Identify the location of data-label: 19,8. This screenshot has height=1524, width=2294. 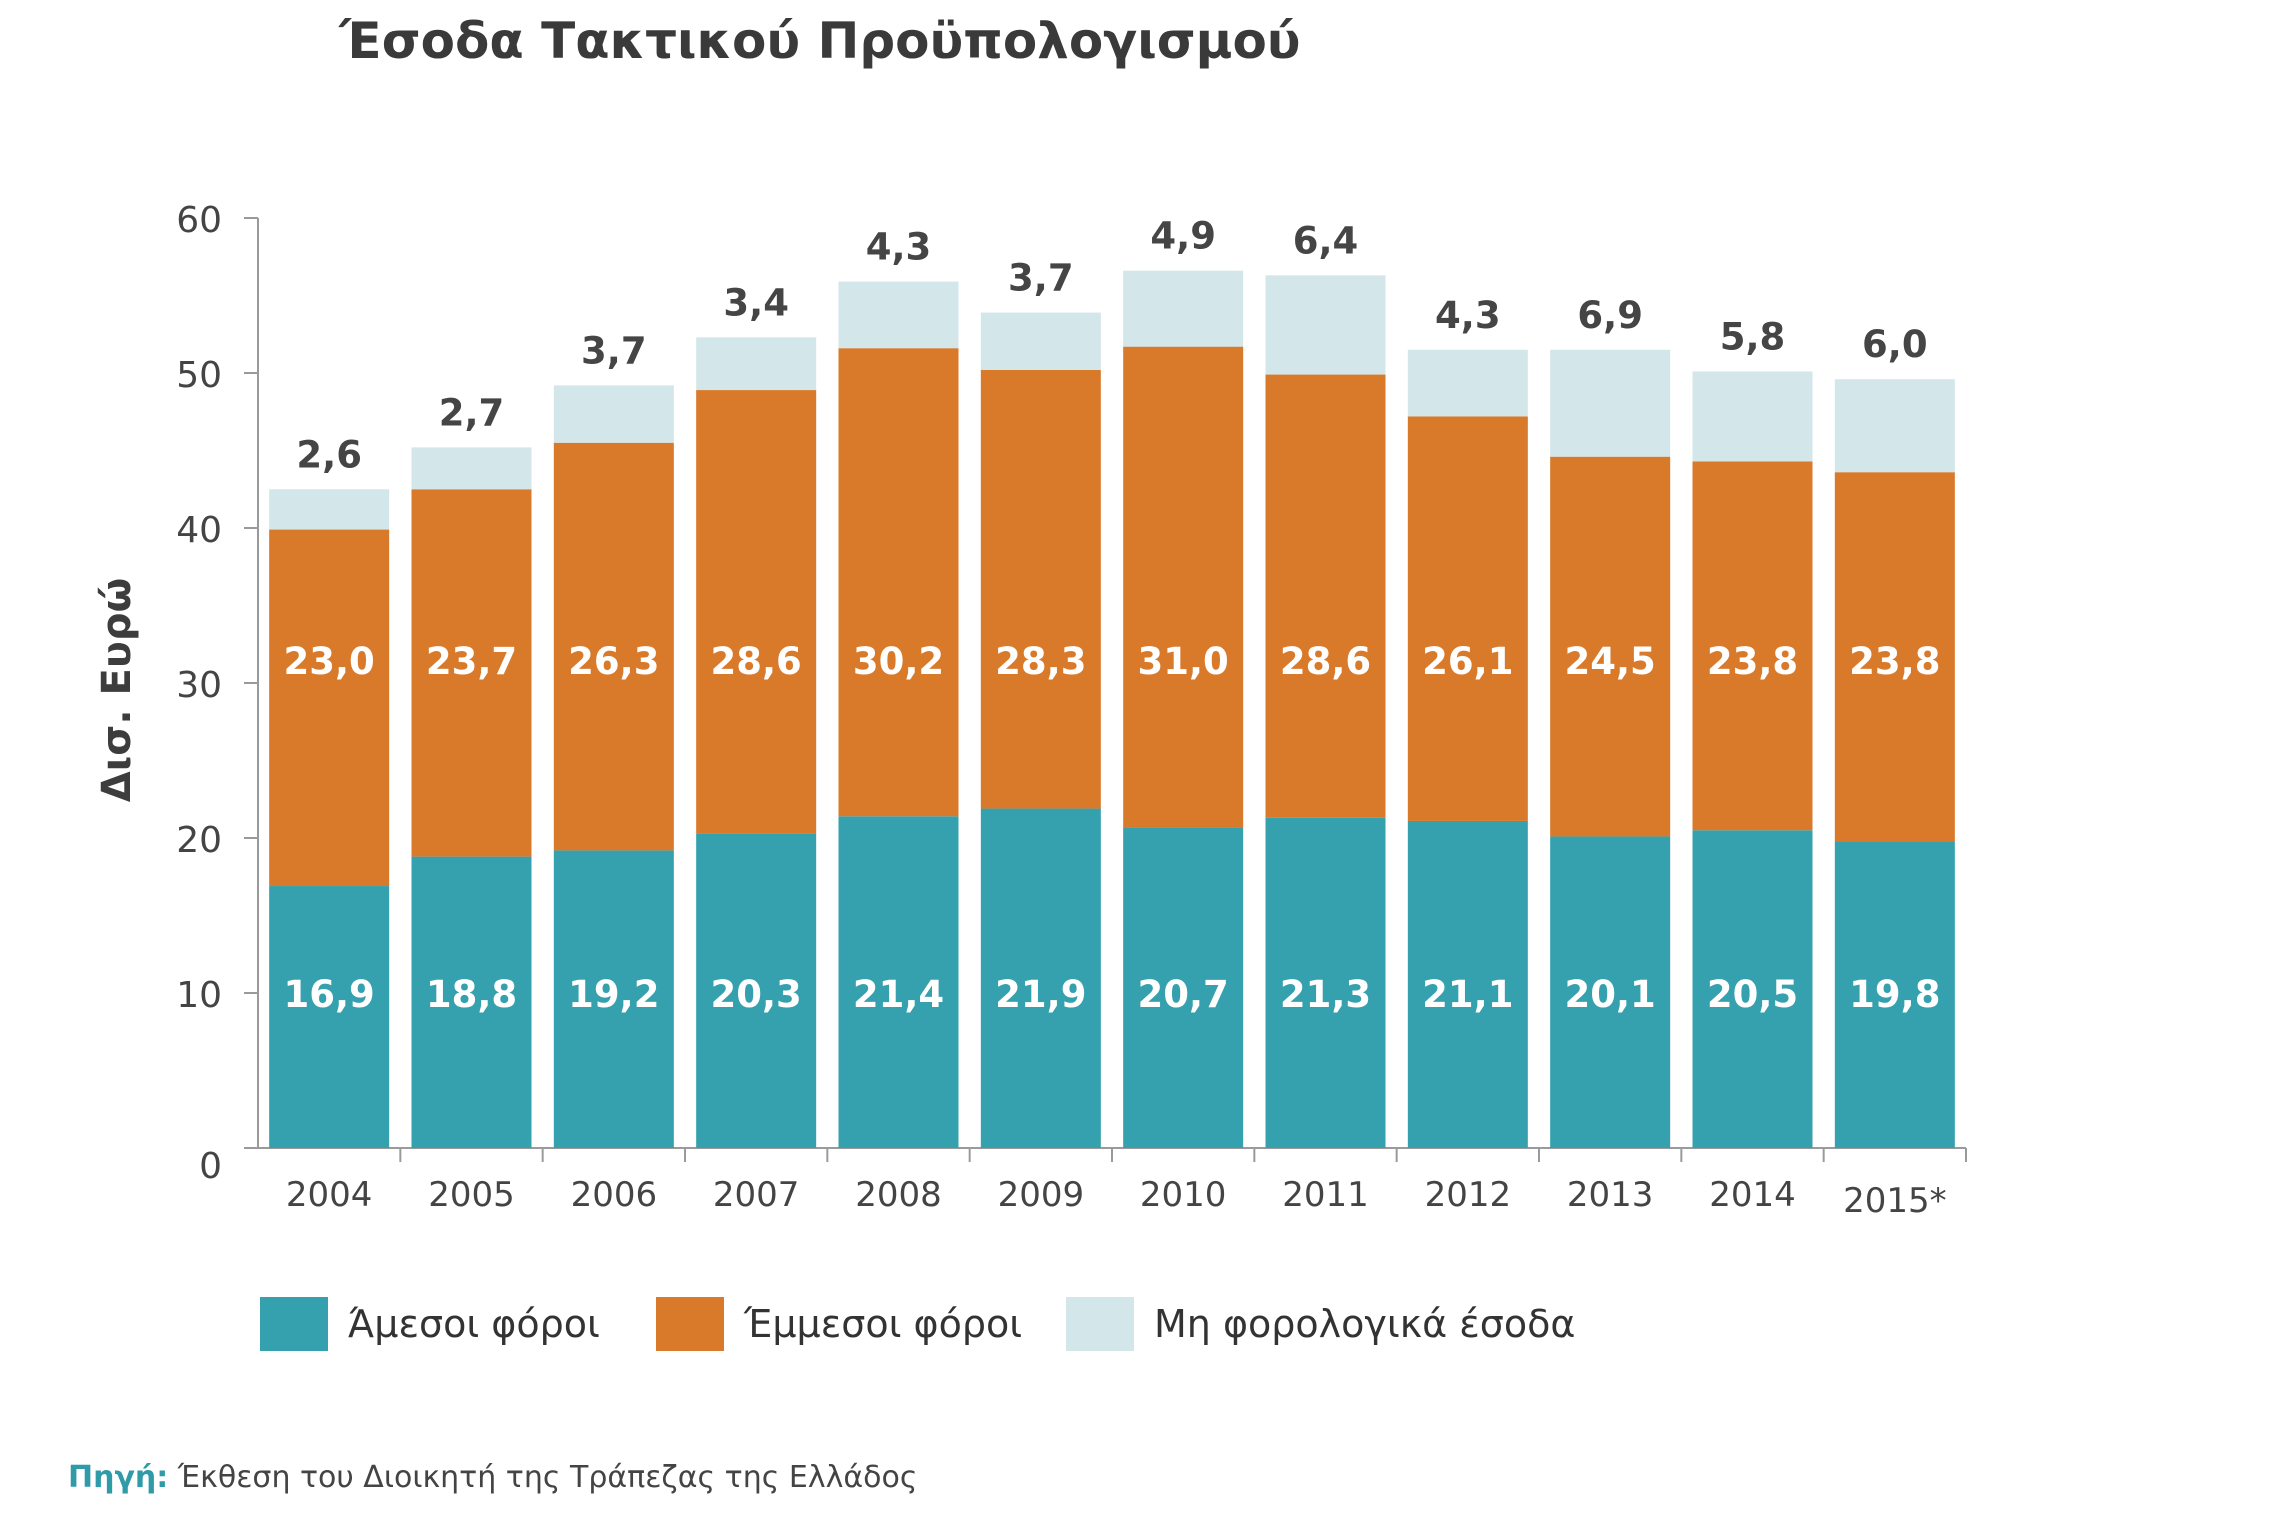
(1894, 994).